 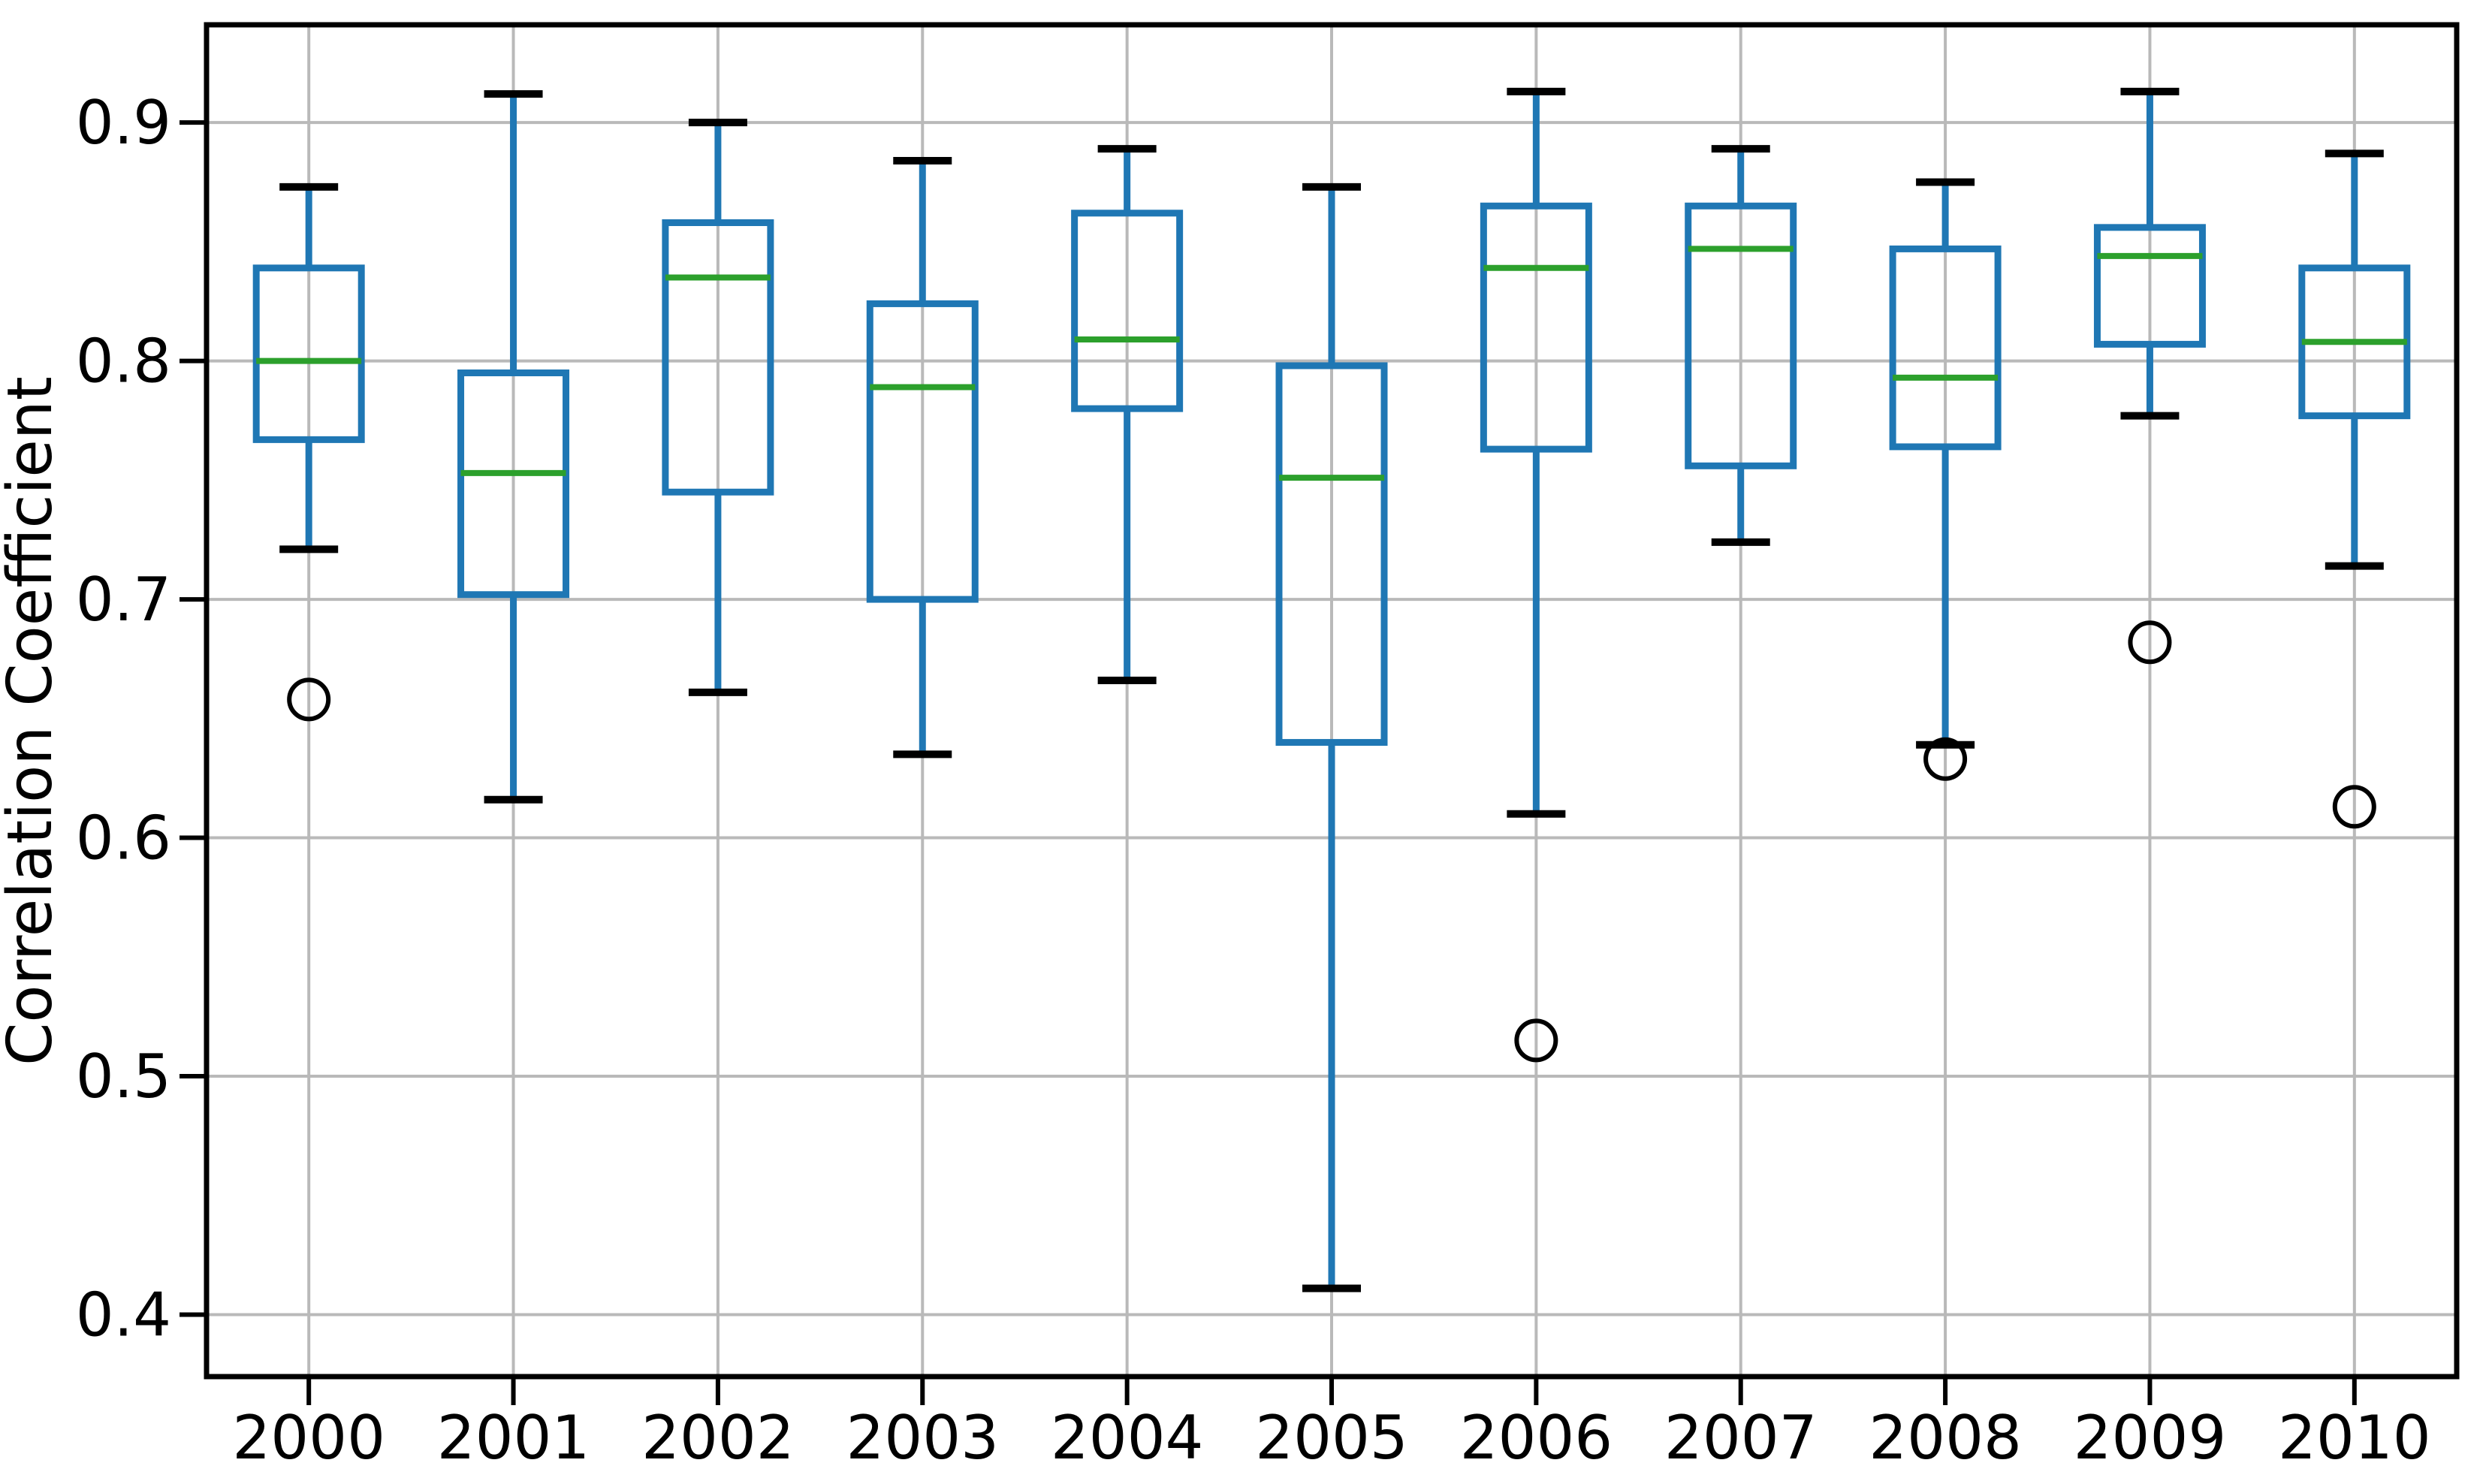 What do you see at coordinates (923, 1438) in the screenshot?
I see `x-tick-label-2003: 2003` at bounding box center [923, 1438].